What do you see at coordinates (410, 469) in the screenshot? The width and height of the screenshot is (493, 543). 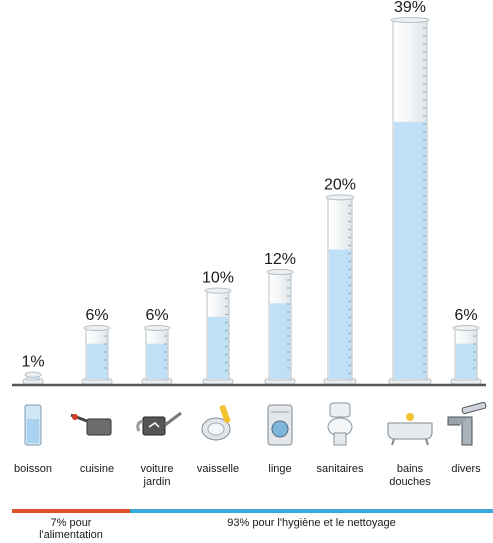 I see `category-label: bains` at bounding box center [410, 469].